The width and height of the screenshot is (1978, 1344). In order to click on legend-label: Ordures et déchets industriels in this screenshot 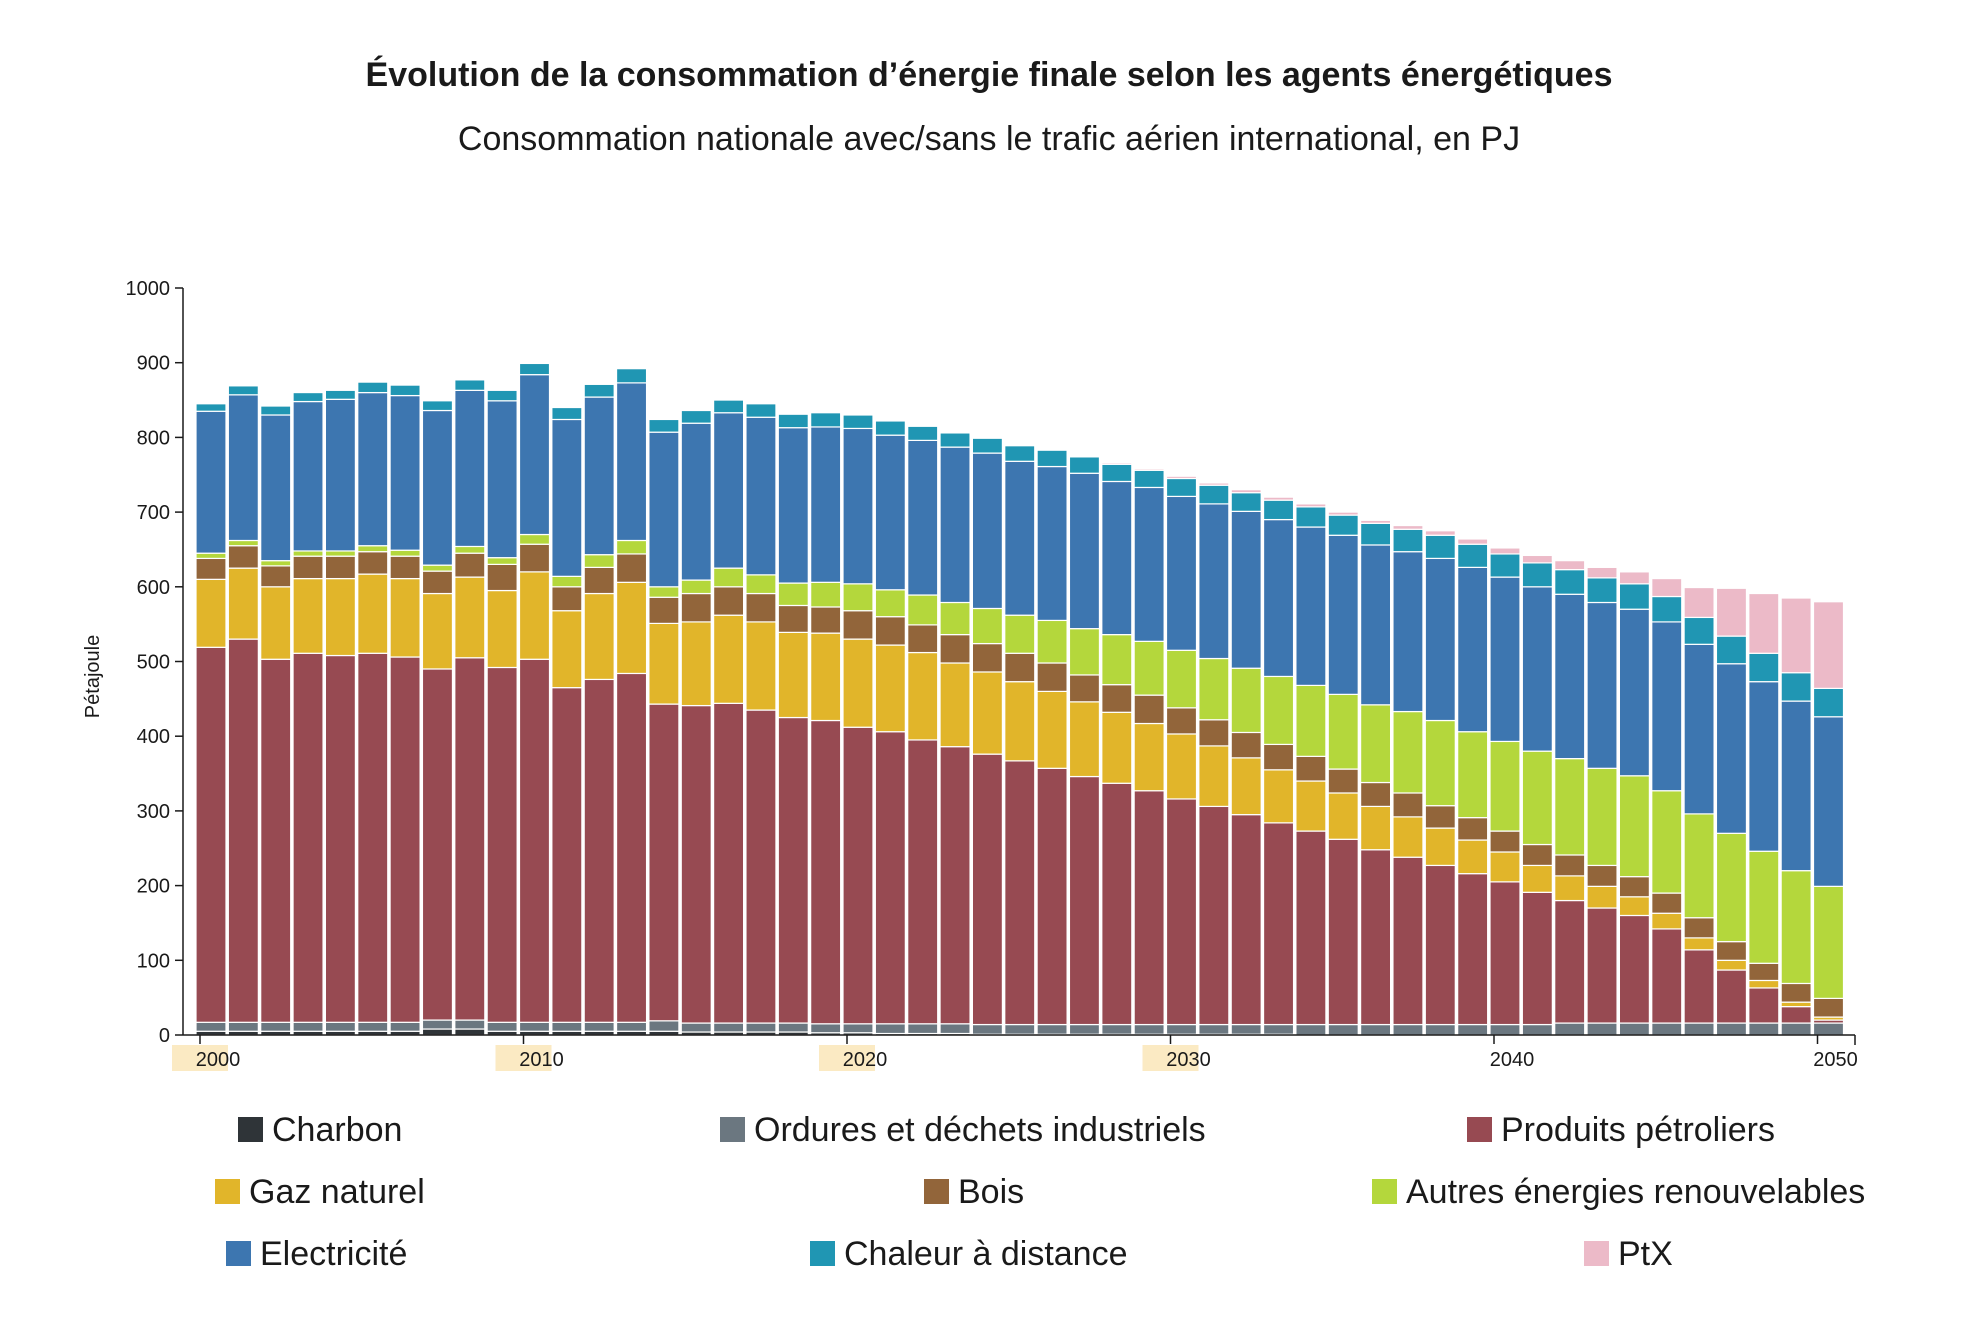, I will do `click(980, 1130)`.